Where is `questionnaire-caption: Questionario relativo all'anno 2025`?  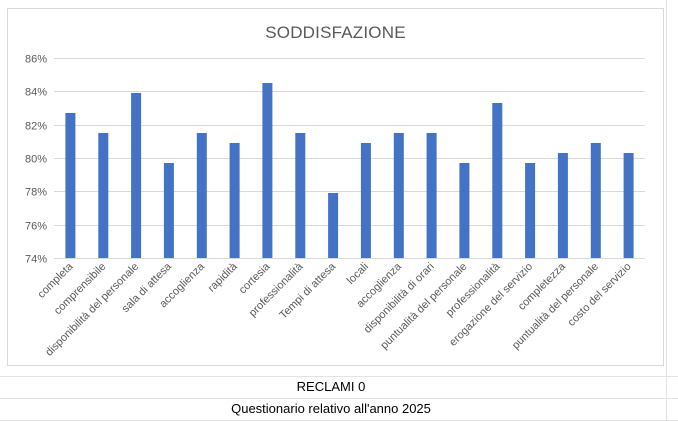
questionnaire-caption: Questionario relativo all'anno 2025 is located at coordinates (331, 408).